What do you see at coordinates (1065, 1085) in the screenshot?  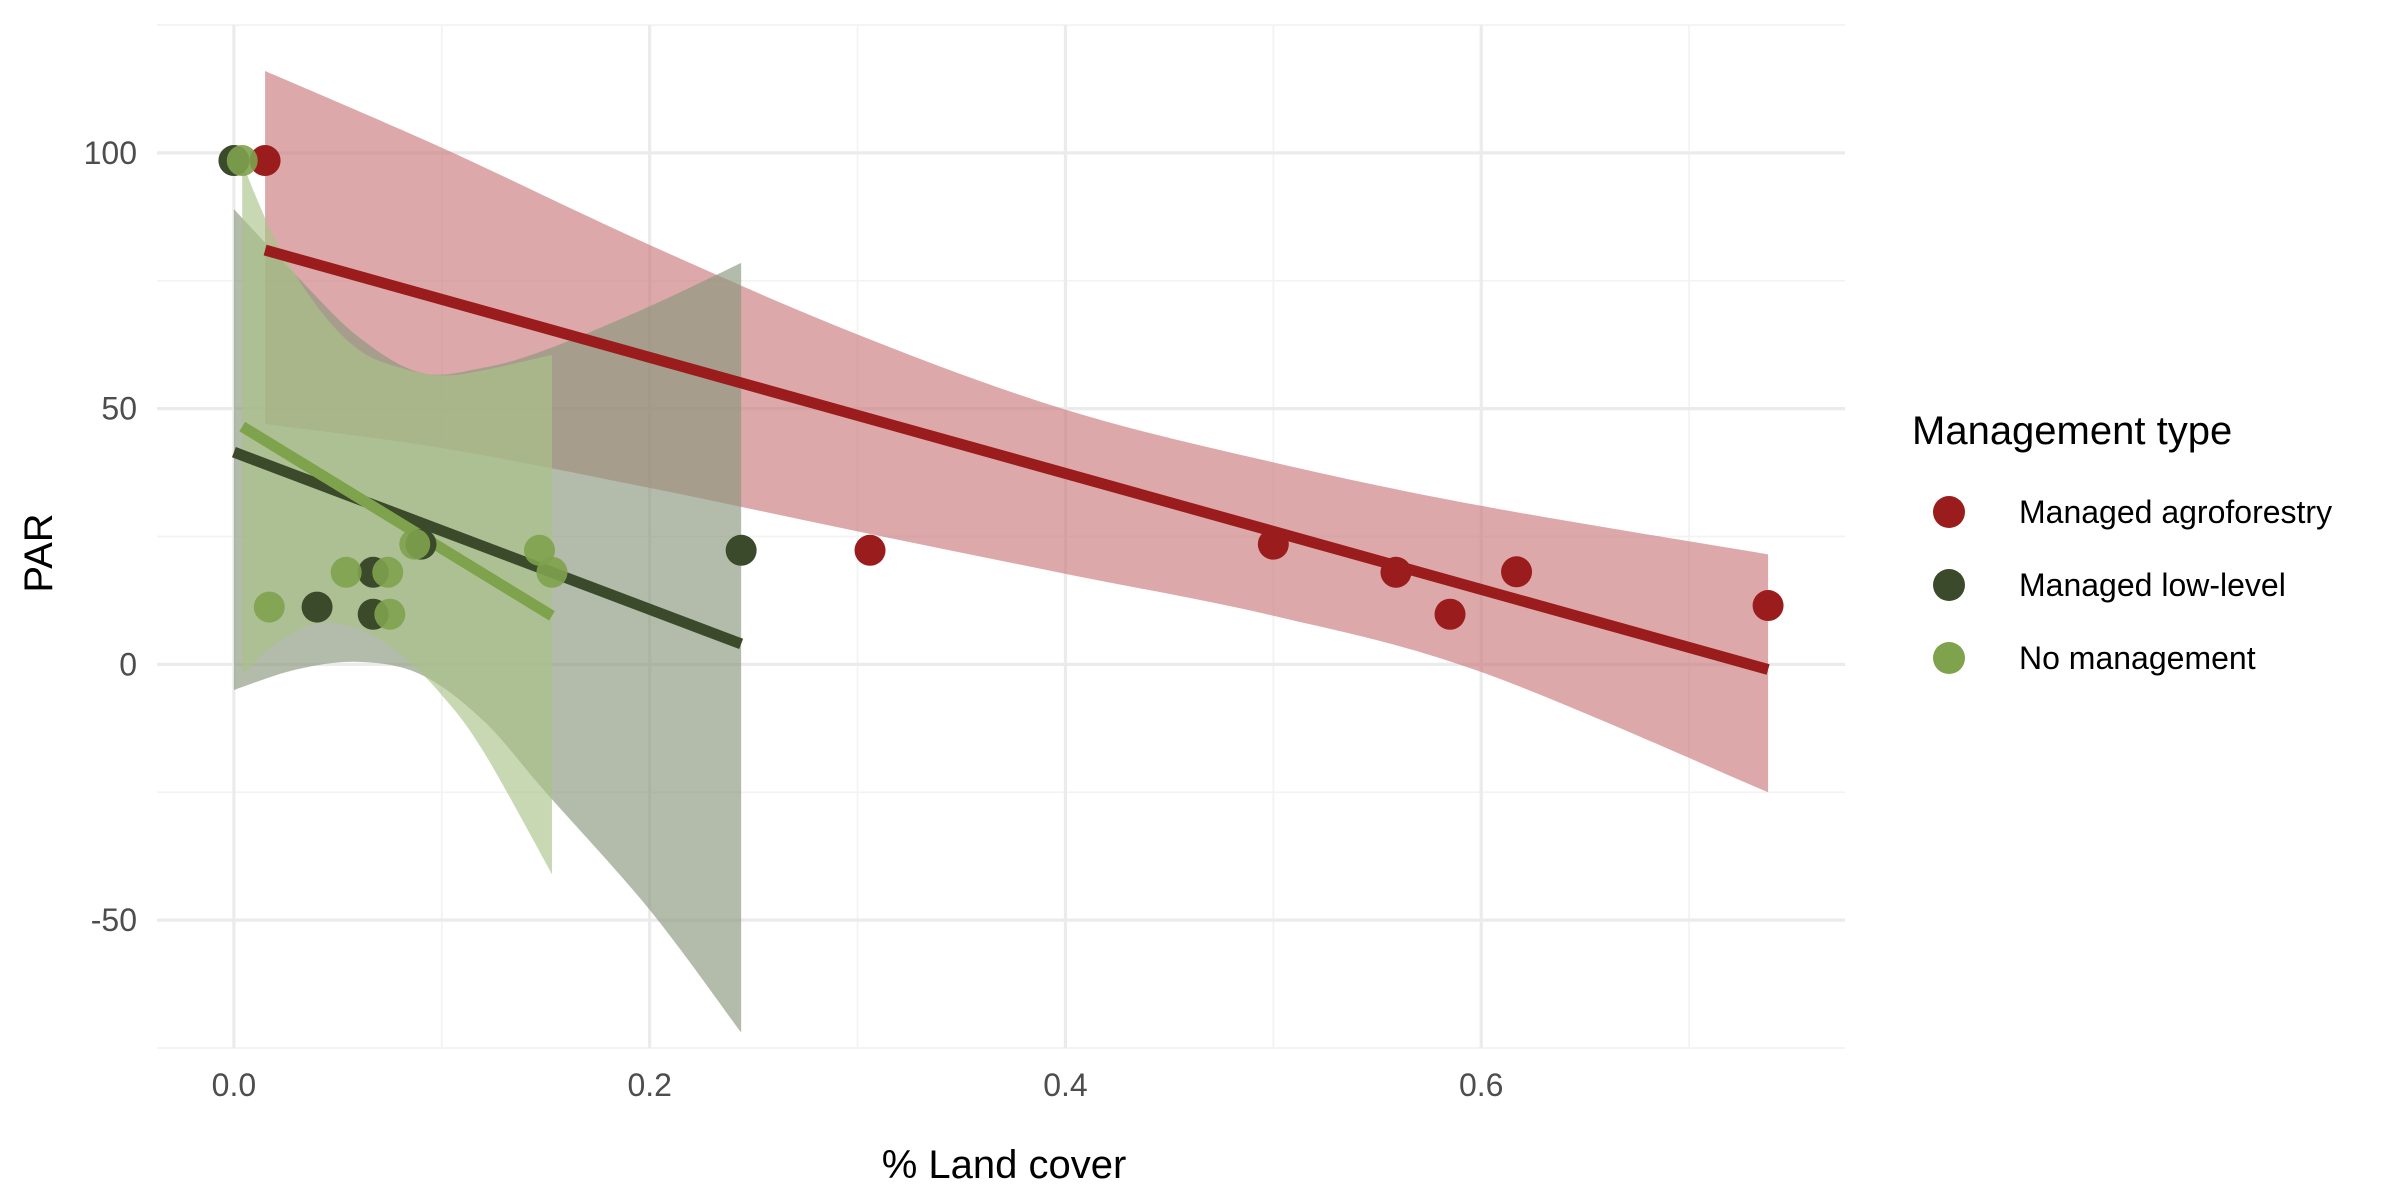 I see `x-tick-label: 0.4` at bounding box center [1065, 1085].